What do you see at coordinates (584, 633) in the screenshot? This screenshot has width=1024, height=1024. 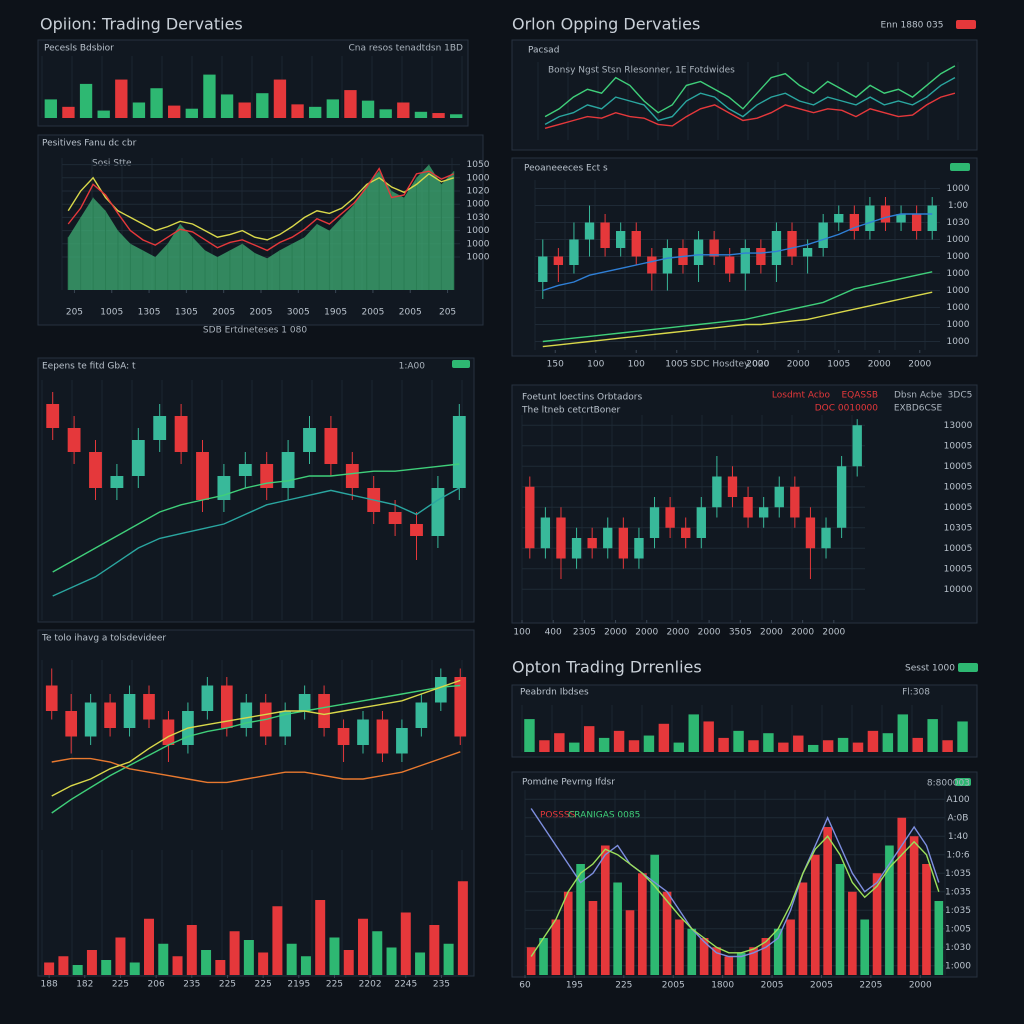 I see `x-tick-label: 2305` at bounding box center [584, 633].